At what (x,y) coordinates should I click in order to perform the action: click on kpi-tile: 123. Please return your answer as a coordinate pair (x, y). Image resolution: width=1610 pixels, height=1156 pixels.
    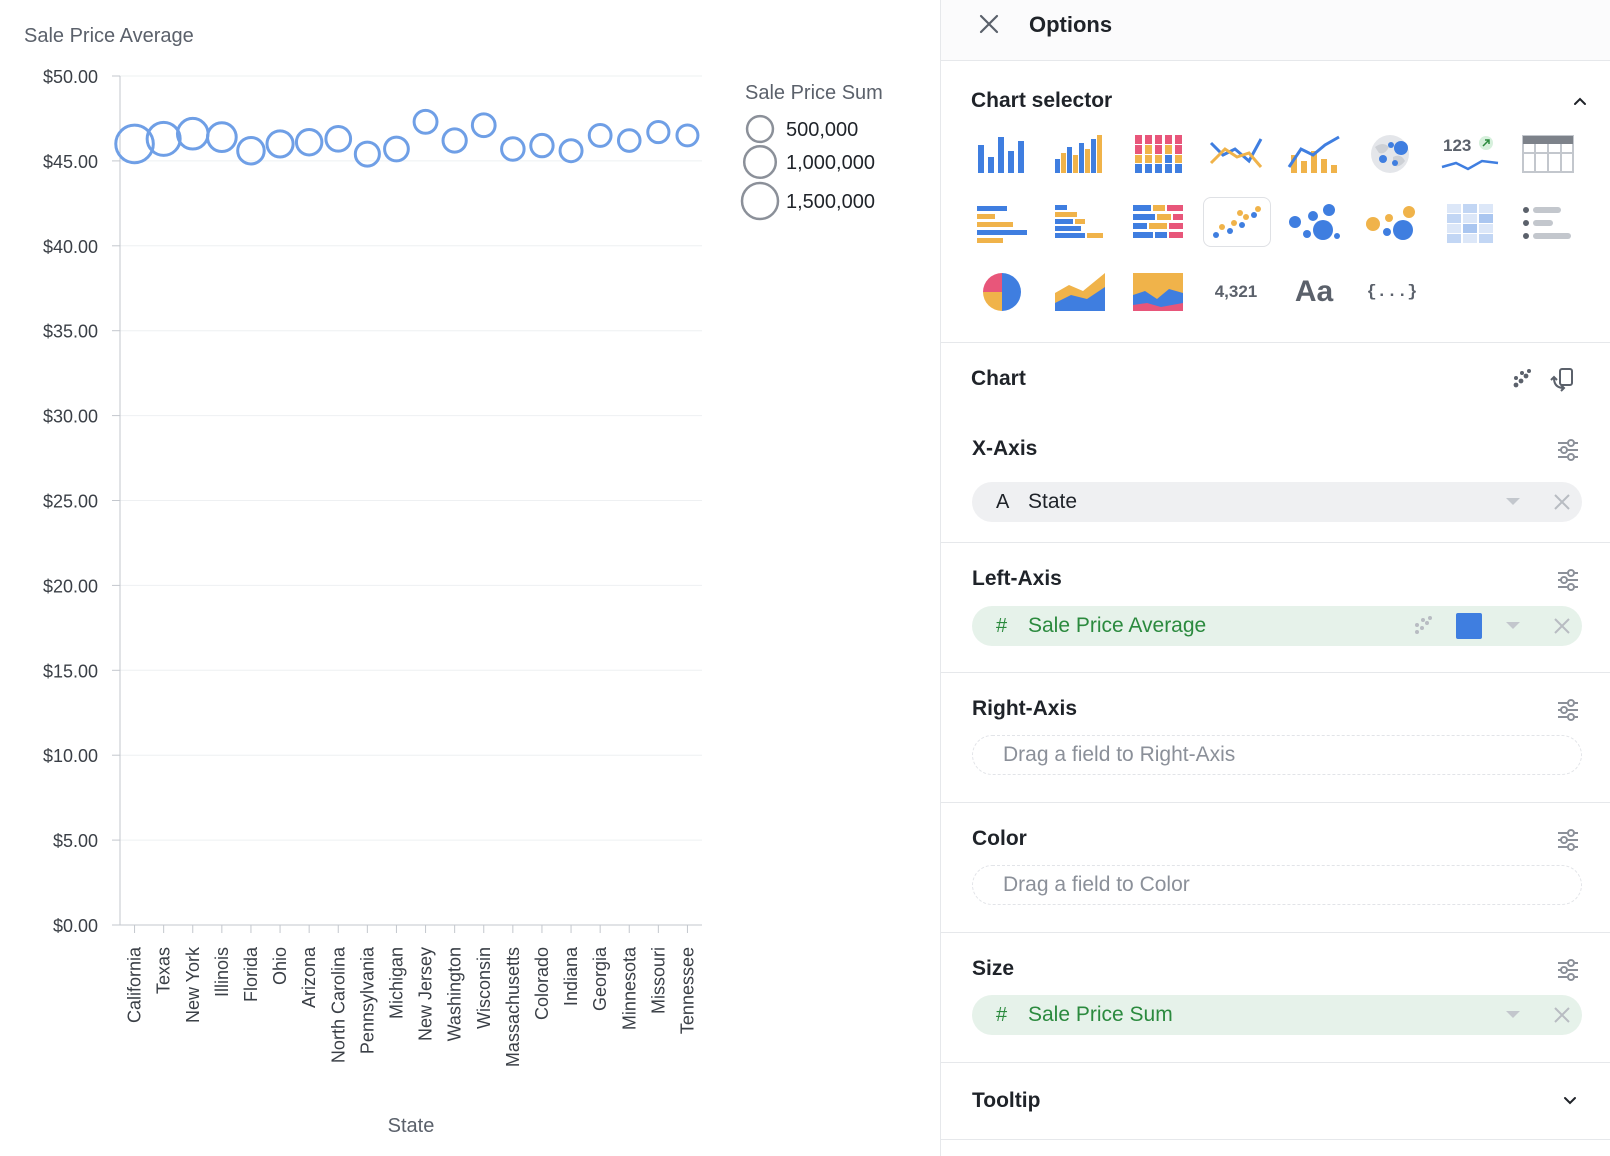
    Looking at the image, I should click on (1470, 154).